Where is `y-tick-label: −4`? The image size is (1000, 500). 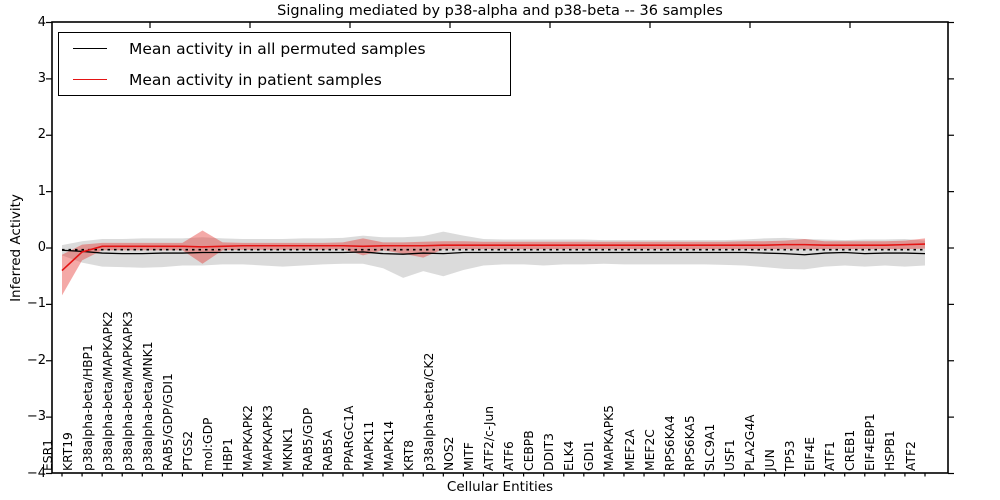
y-tick-label: −4 is located at coordinates (36, 473).